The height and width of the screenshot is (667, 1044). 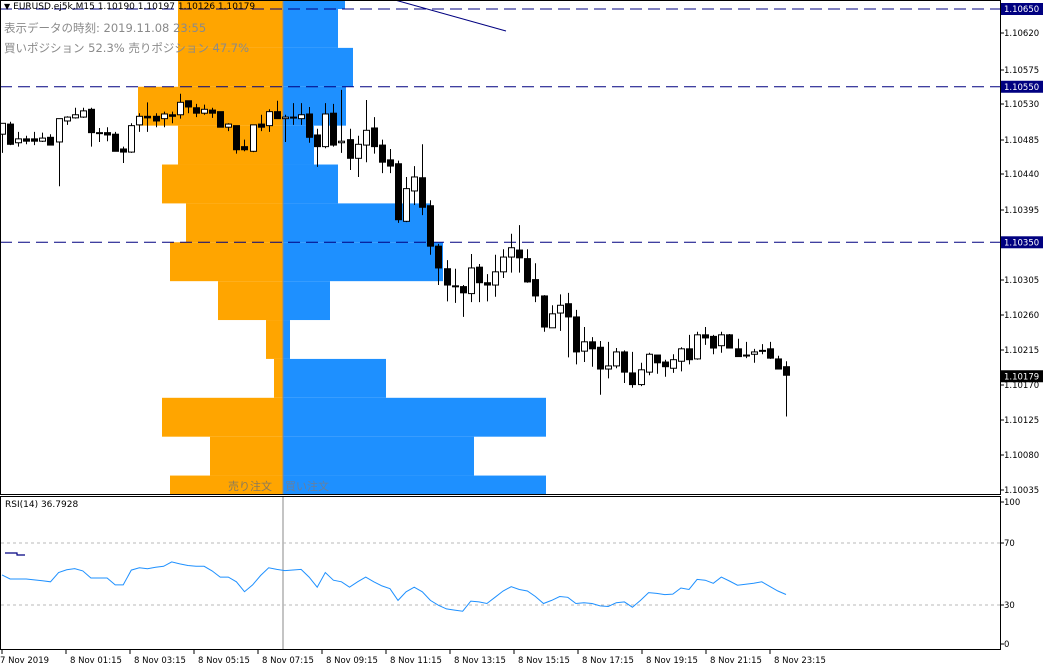 What do you see at coordinates (608, 661) in the screenshot?
I see `time-tick-label: 8 Nov 17:15` at bounding box center [608, 661].